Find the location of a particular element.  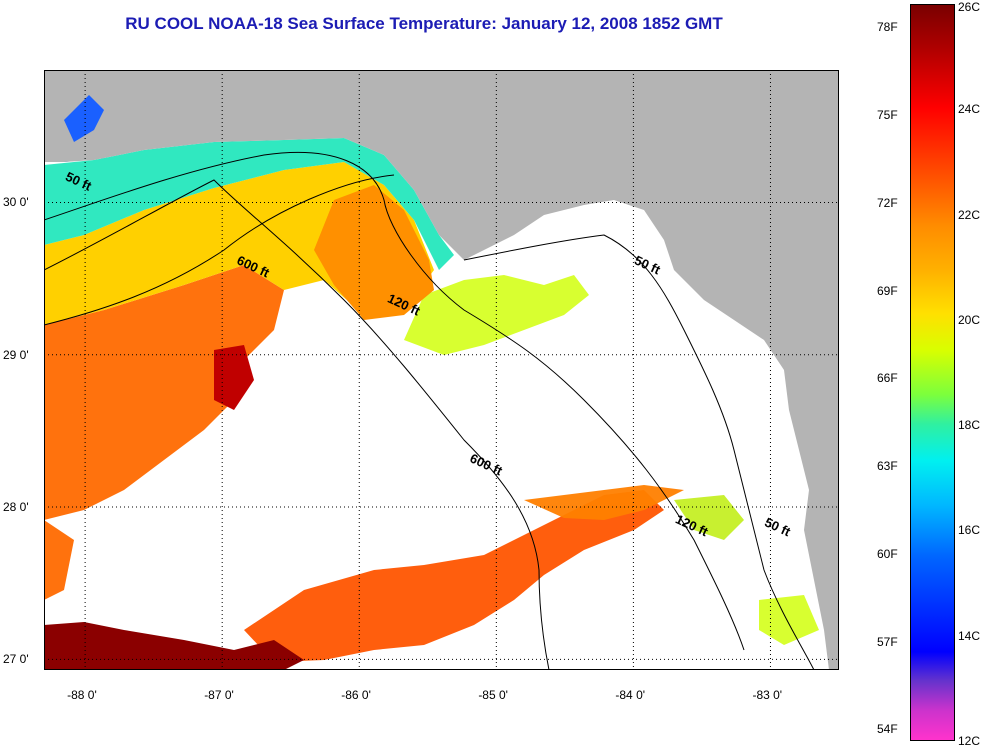

colorbar-fahrenheit-label: 60F is located at coordinates (887, 553).